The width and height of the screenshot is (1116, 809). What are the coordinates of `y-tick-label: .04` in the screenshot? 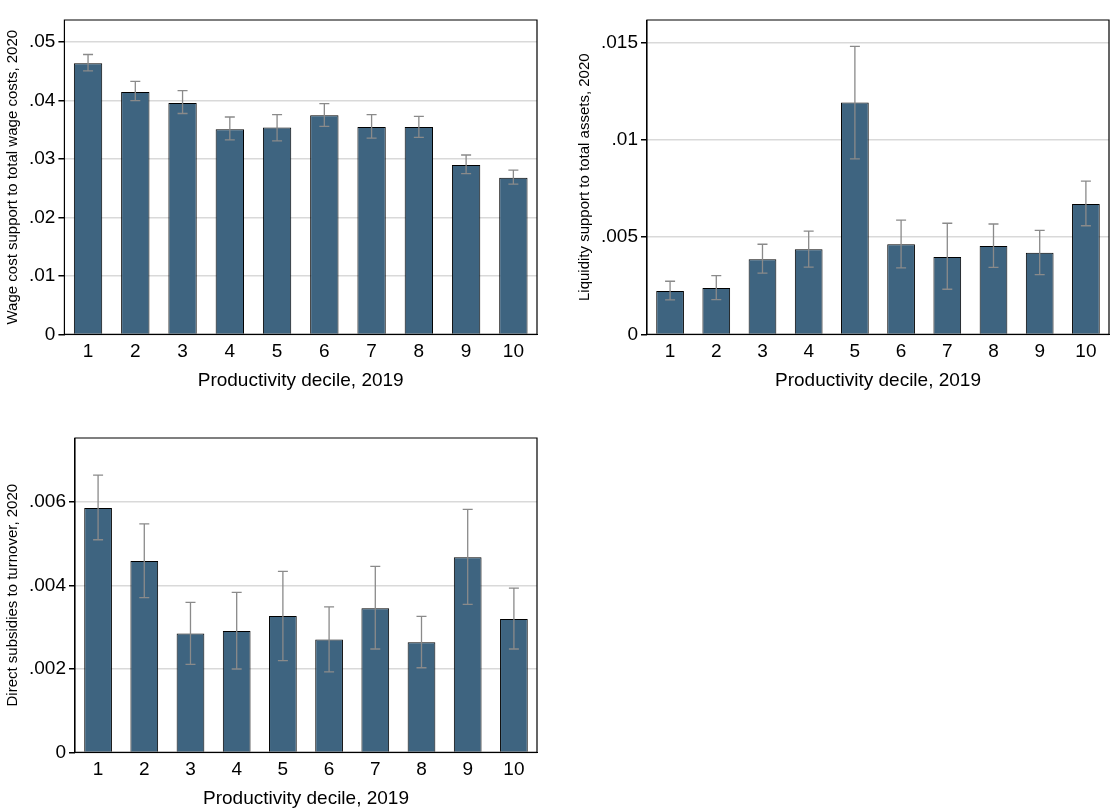 It's located at (42, 99).